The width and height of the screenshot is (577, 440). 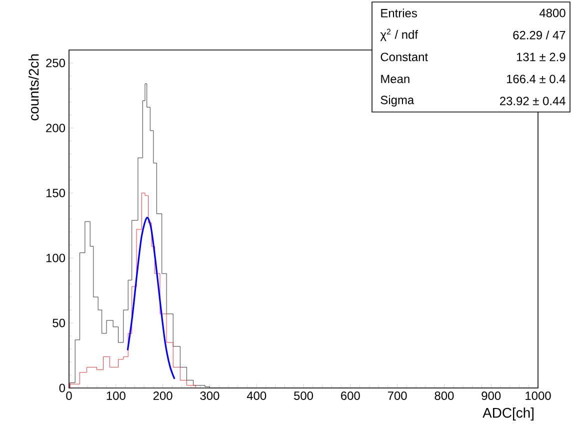 I want to click on annotation: 131 ± 2.9, so click(x=541, y=57).